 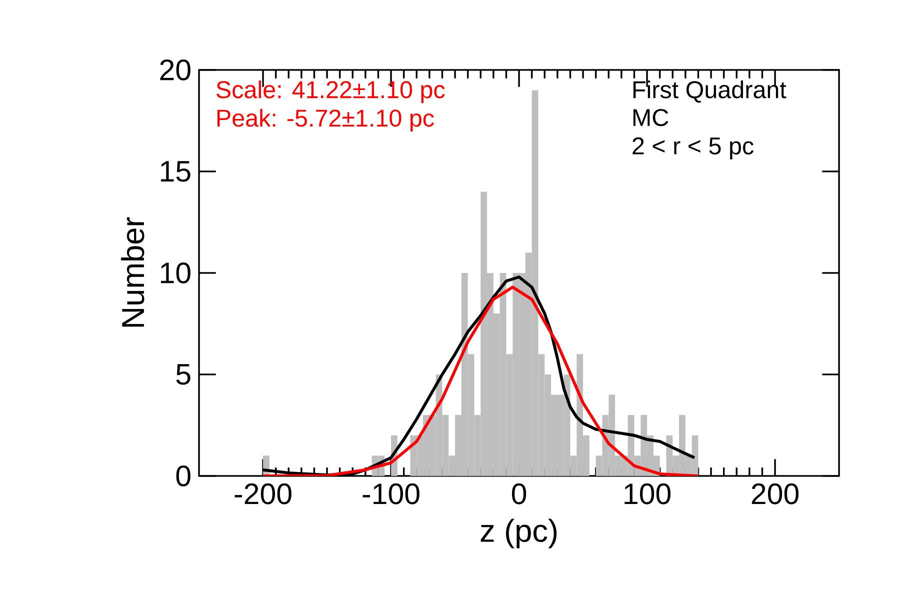 I want to click on annotation: First Quadrant, so click(x=709, y=91).